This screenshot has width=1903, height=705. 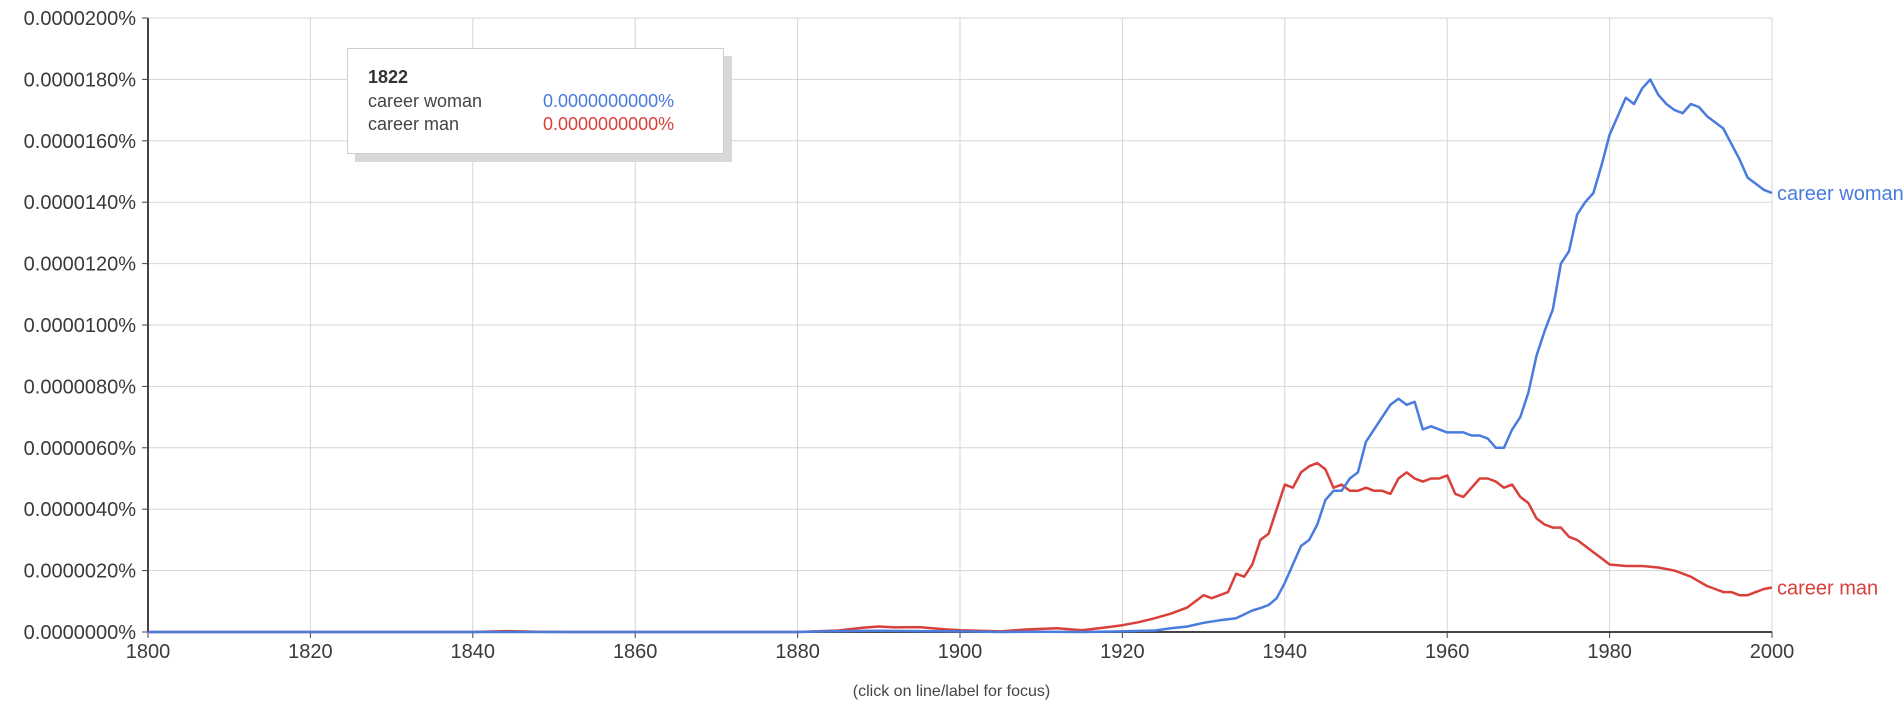 What do you see at coordinates (1609, 652) in the screenshot?
I see `x-tick-label: 1980` at bounding box center [1609, 652].